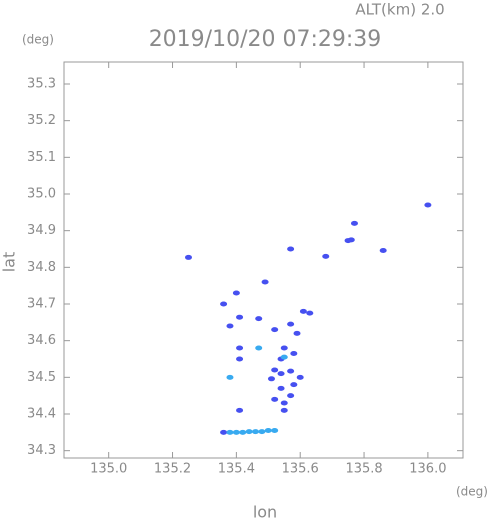  I want to click on y-axis-label: lat, so click(9, 262).